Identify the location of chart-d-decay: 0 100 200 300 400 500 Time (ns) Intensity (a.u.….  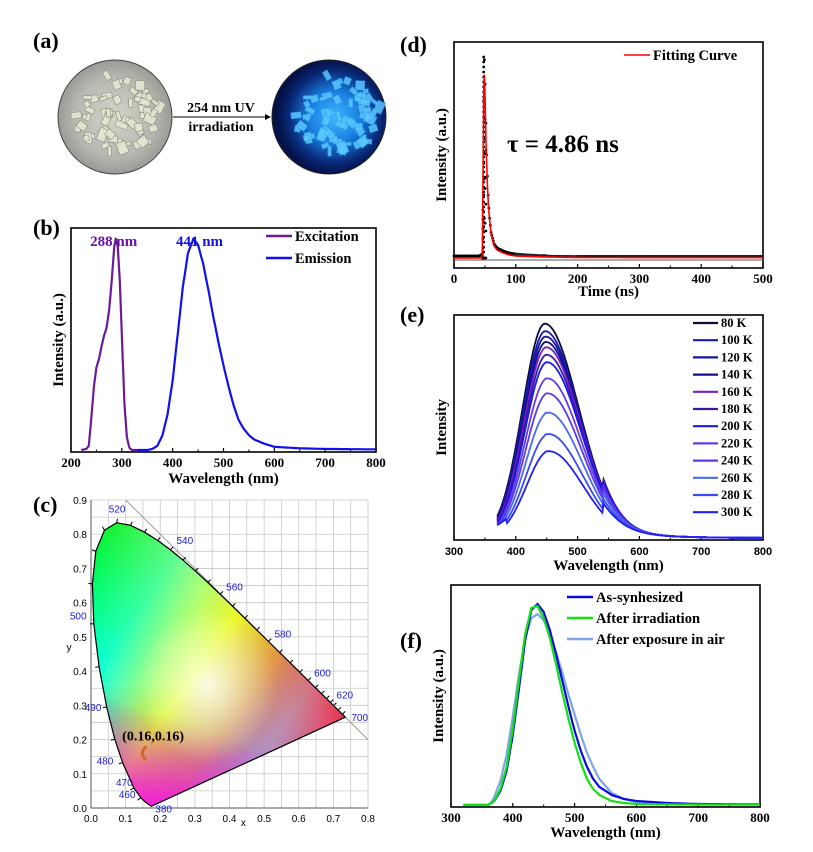
(603, 170).